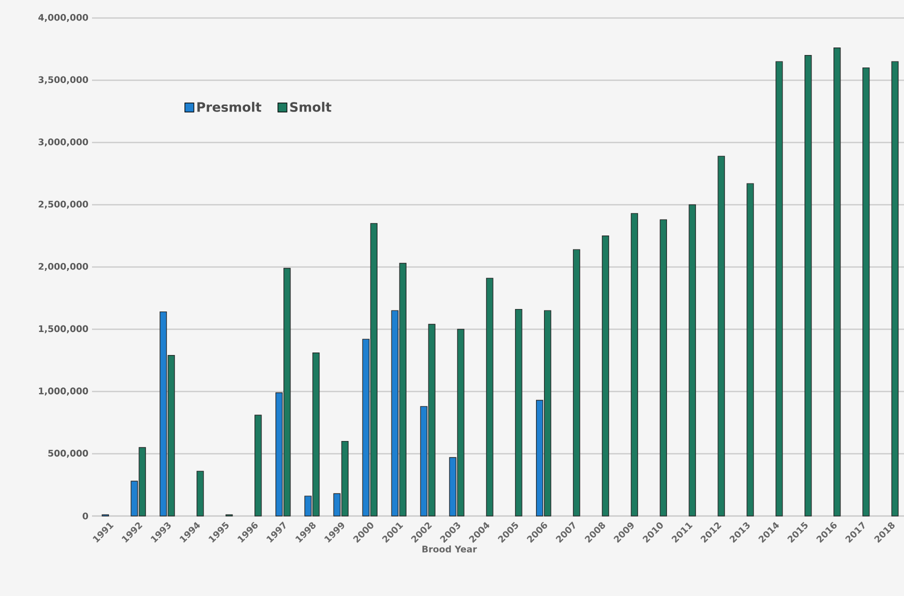 This screenshot has height=596, width=904. Describe the element at coordinates (449, 549) in the screenshot. I see `x-axis-title: Brood Year` at that location.